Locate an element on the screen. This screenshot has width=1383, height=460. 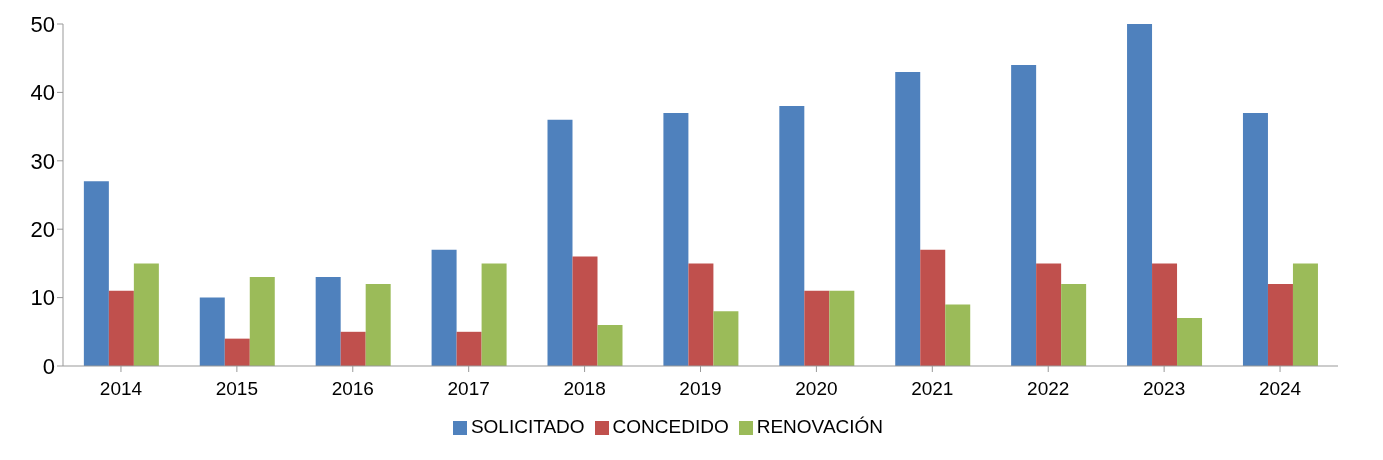
y-tick-label: 30 is located at coordinates (42, 161).